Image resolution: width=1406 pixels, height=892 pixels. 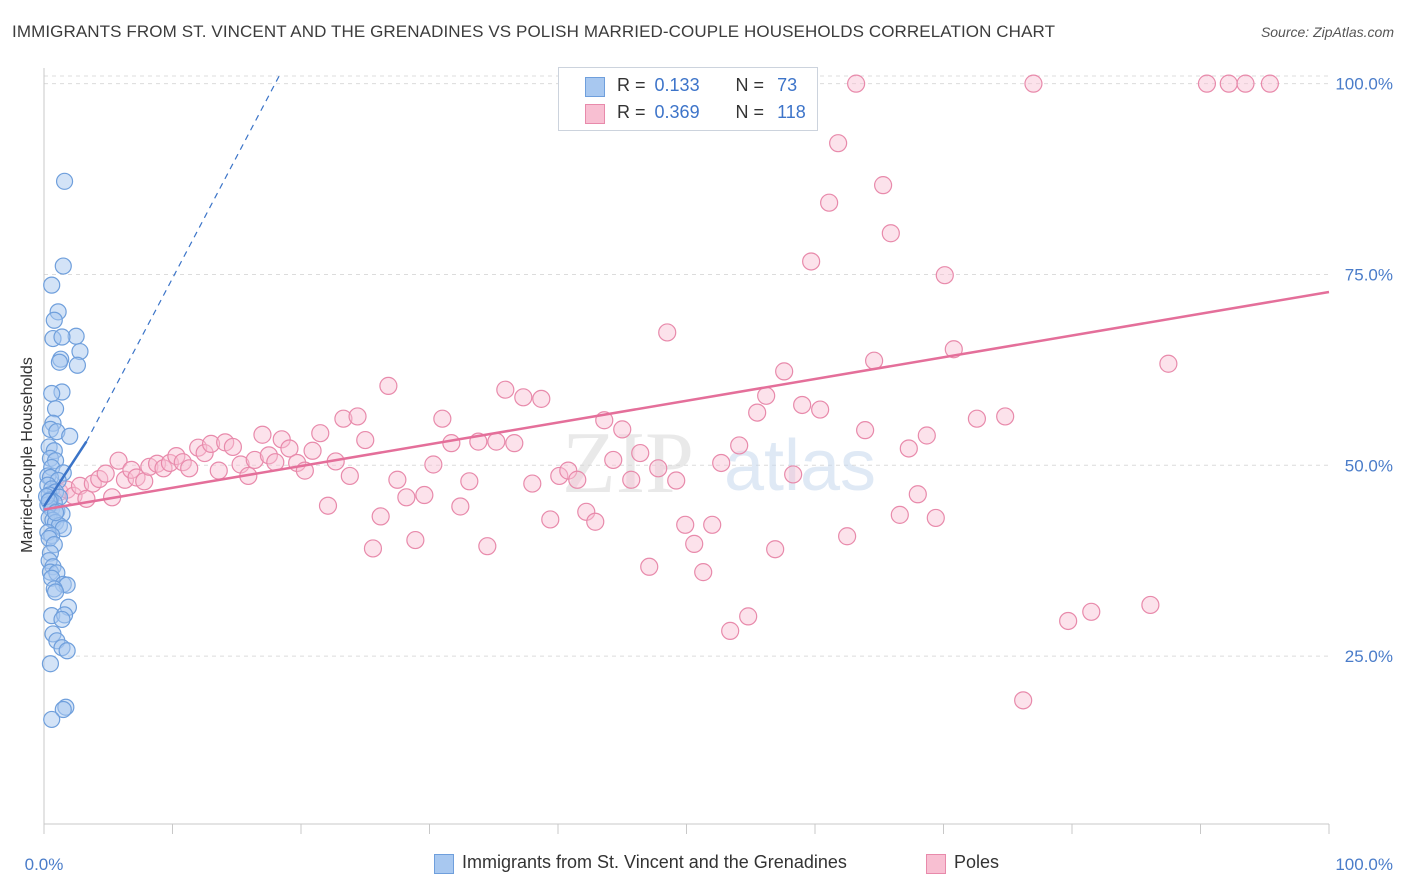 What do you see at coordinates (791, 112) in the screenshot?
I see `n-value: 118` at bounding box center [791, 112].